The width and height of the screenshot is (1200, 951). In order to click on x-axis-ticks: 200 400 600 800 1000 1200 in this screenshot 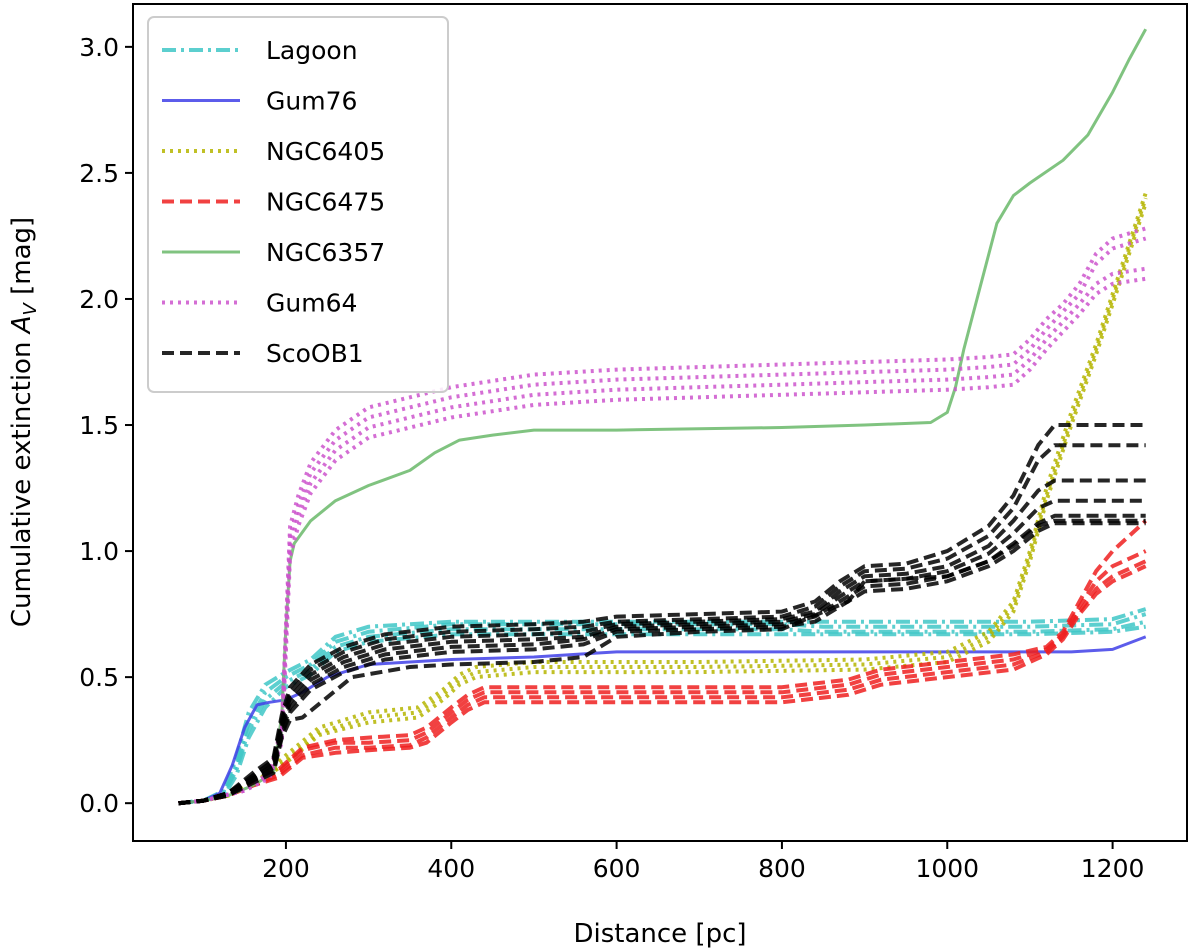, I will do `click(703, 862)`.